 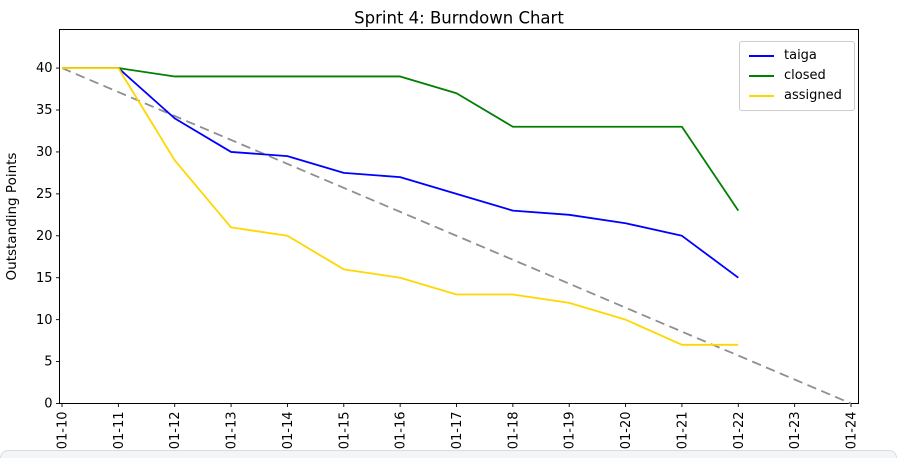 I want to click on x-tick-label: 01-19, so click(x=570, y=431).